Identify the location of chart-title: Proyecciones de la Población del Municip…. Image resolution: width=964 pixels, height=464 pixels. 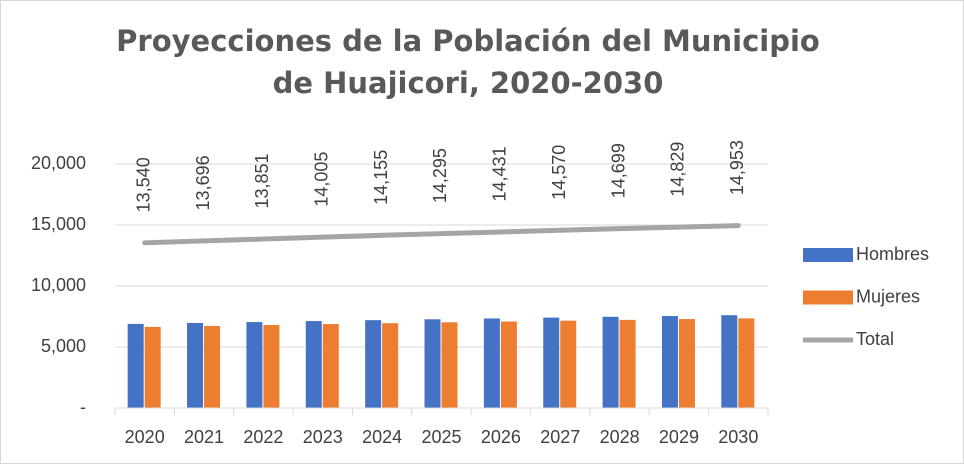
(468, 62).